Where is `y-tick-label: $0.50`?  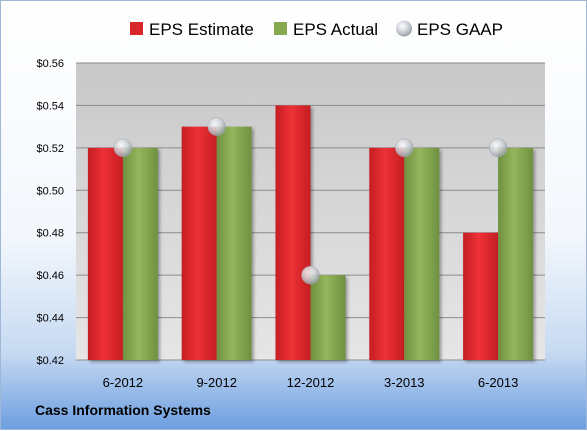
y-tick-label: $0.50 is located at coordinates (50, 191).